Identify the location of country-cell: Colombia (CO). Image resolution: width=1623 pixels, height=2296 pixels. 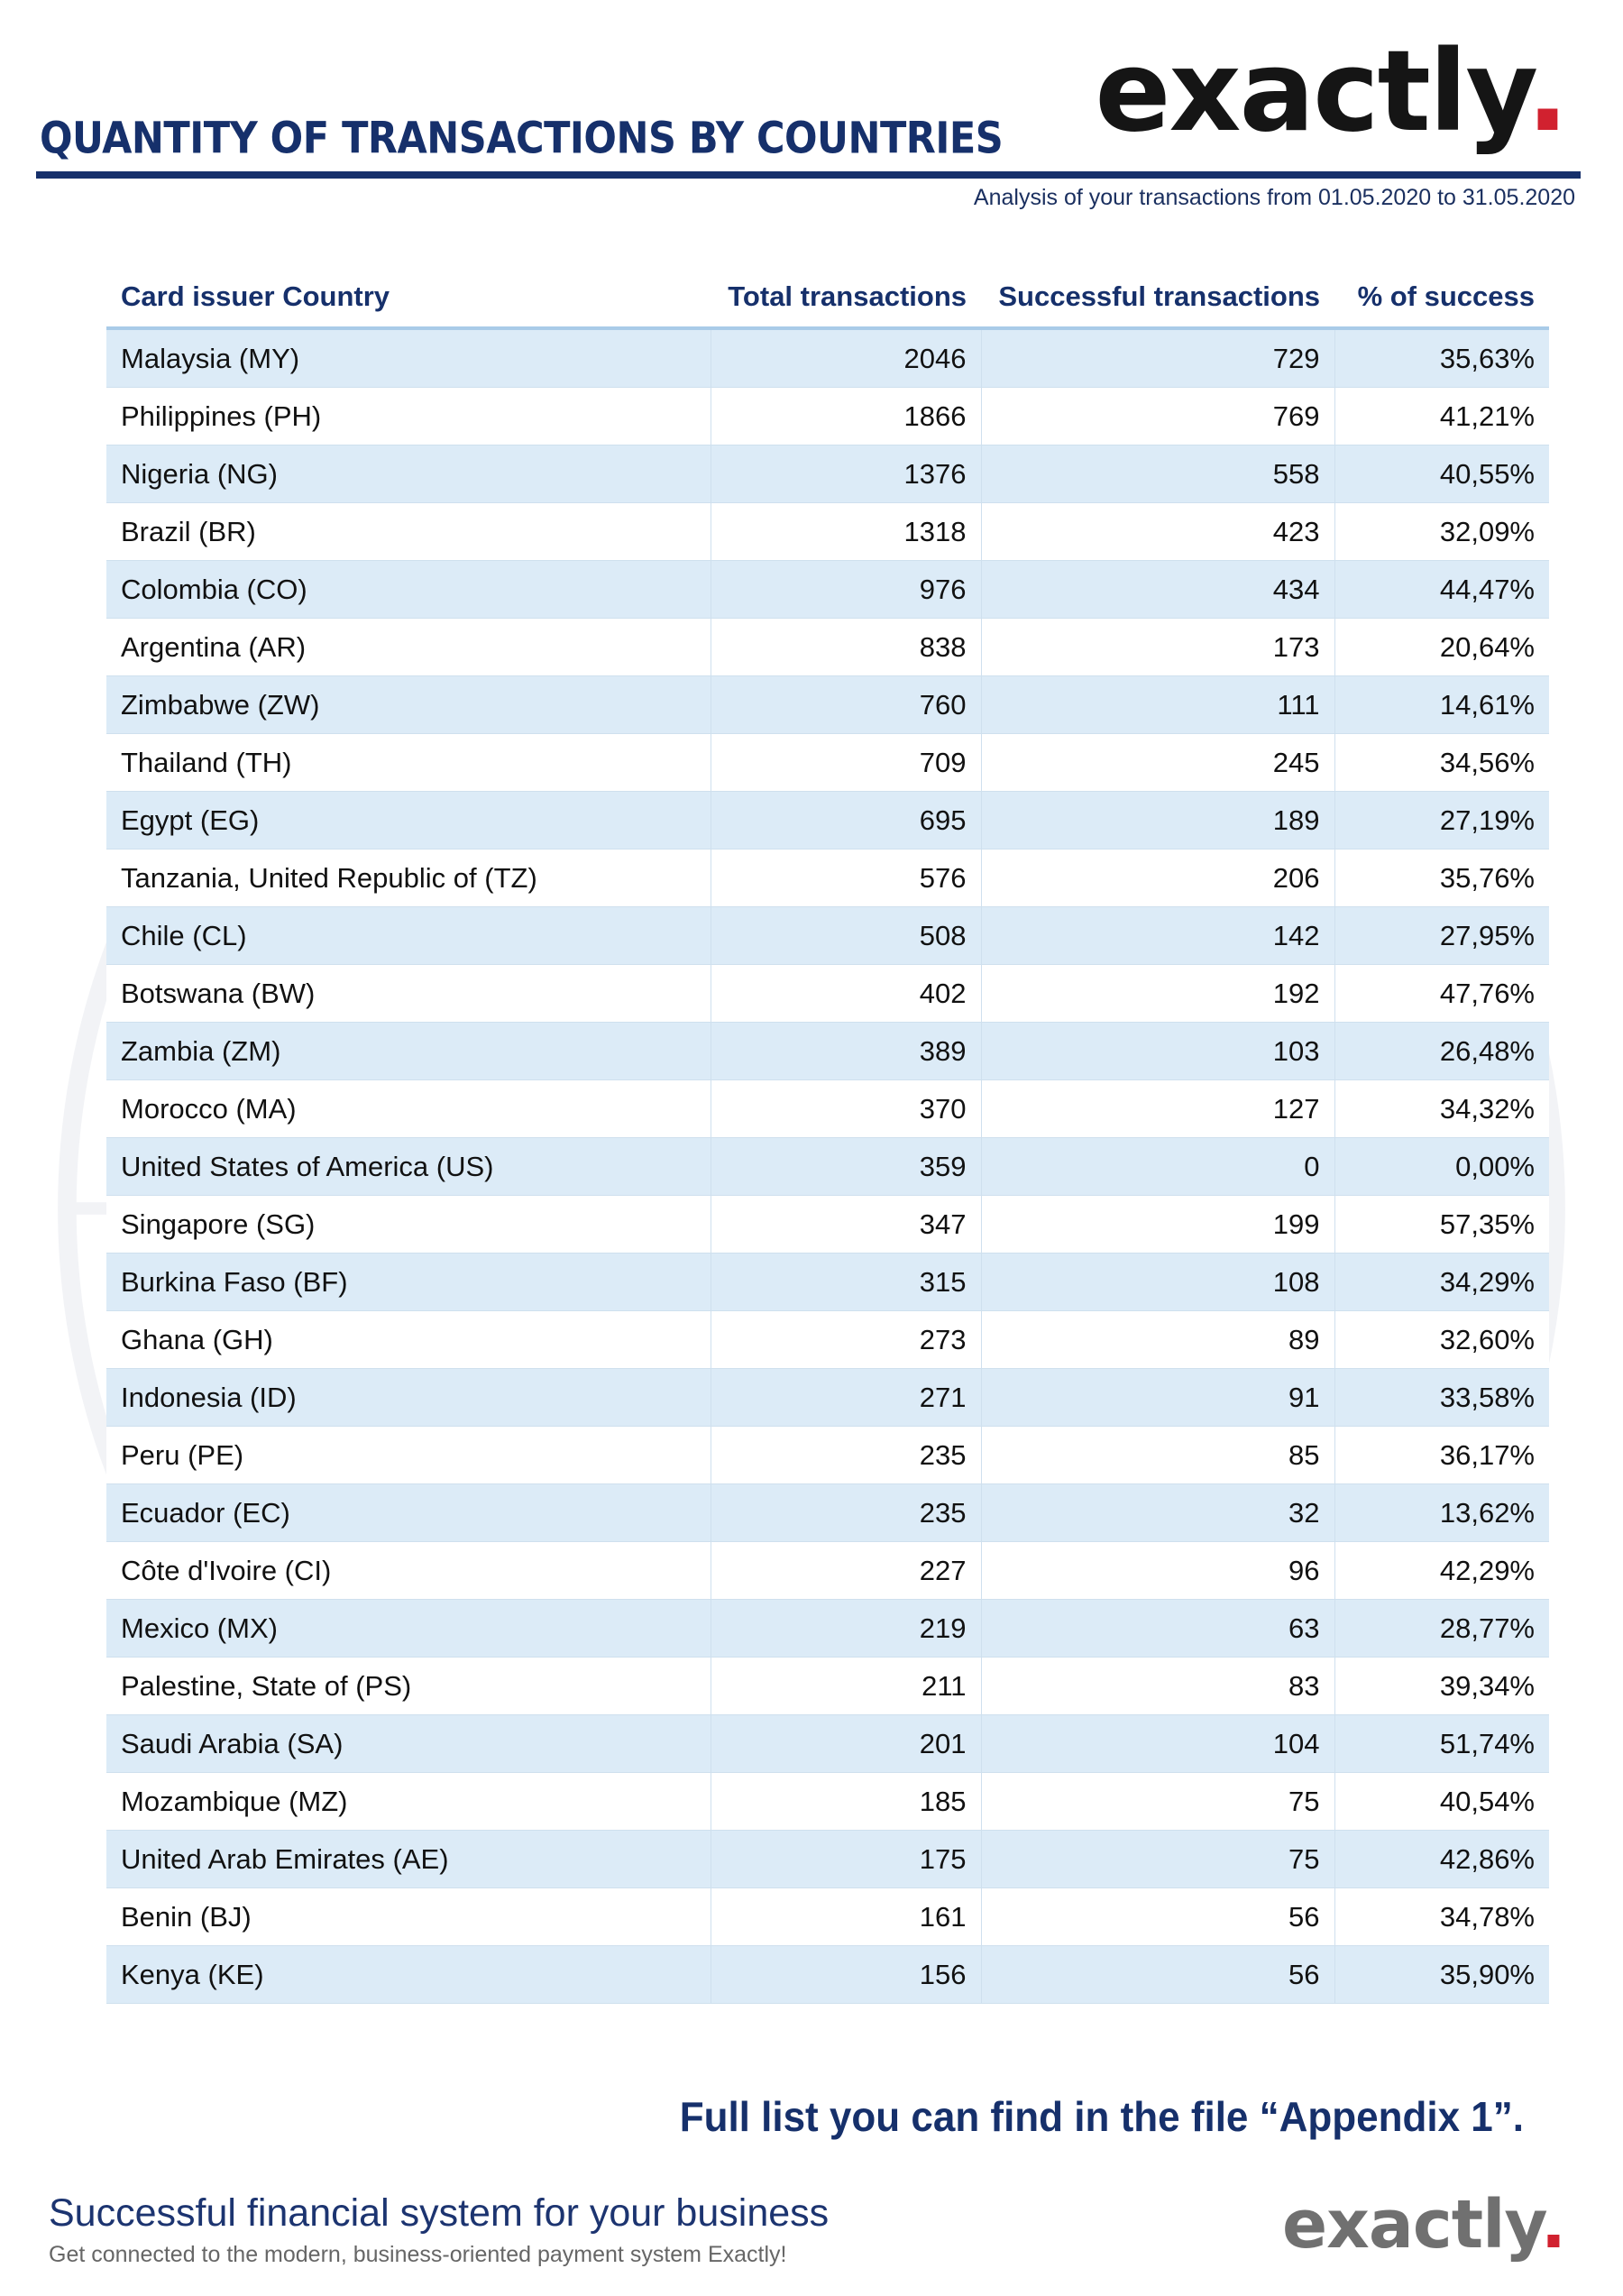
(408, 589).